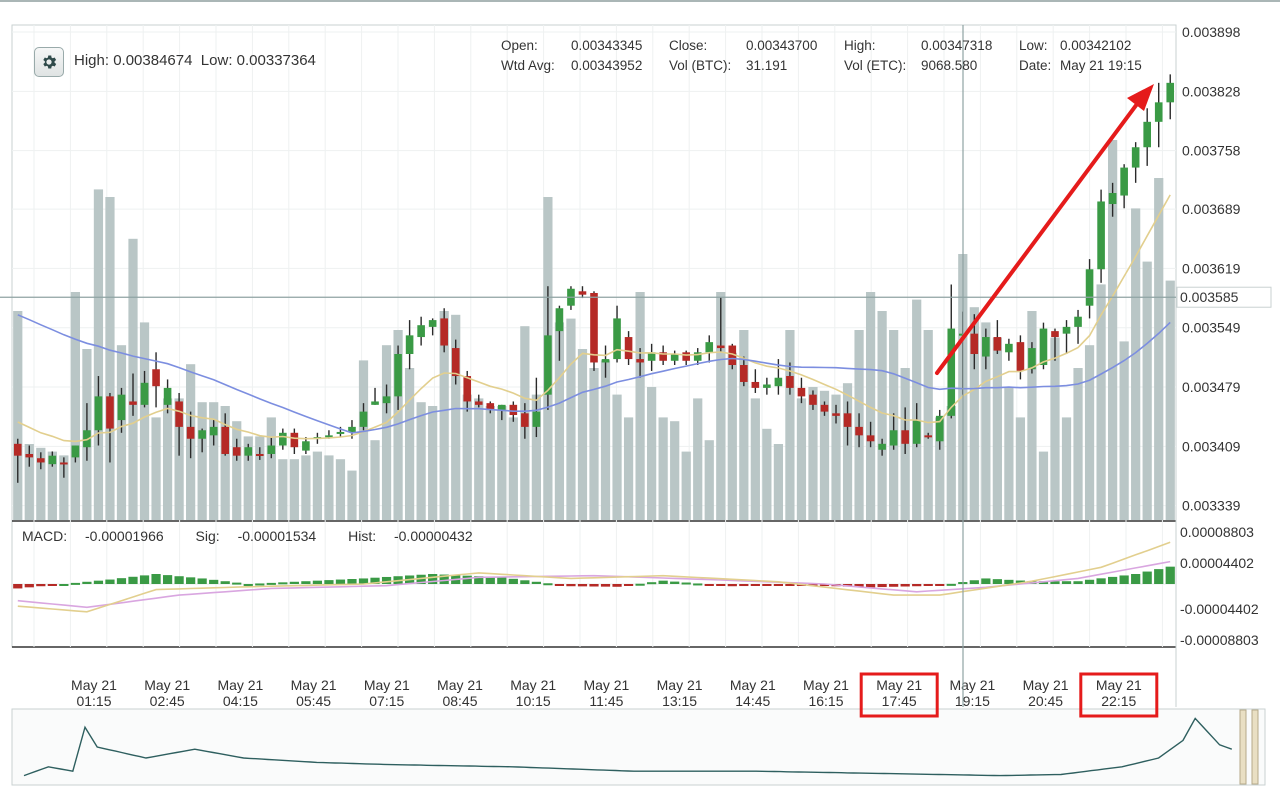 This screenshot has width=1280, height=801. What do you see at coordinates (594, 584) in the screenshot?
I see `signal-line` at bounding box center [594, 584].